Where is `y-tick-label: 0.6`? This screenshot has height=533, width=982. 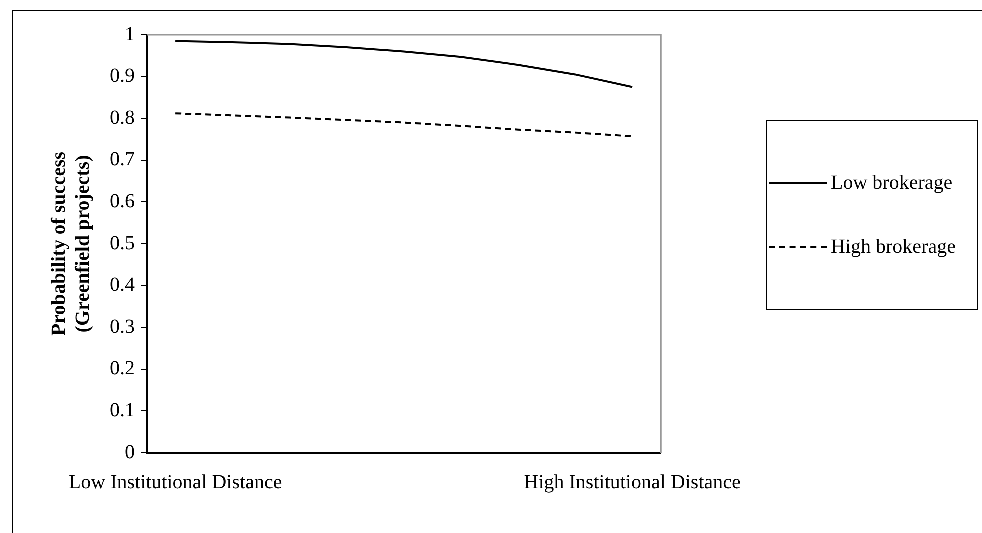
y-tick-label: 0.6 is located at coordinates (122, 201).